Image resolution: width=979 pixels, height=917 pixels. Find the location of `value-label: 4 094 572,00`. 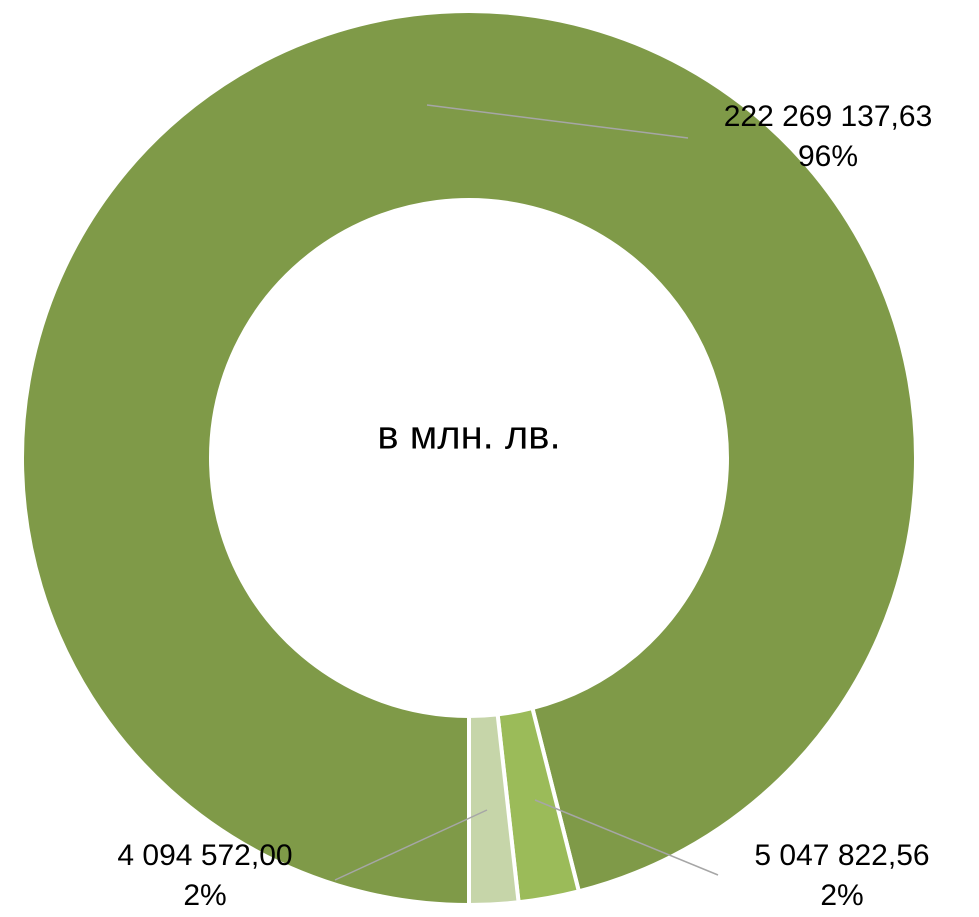

value-label: 4 094 572,00 is located at coordinates (204, 855).